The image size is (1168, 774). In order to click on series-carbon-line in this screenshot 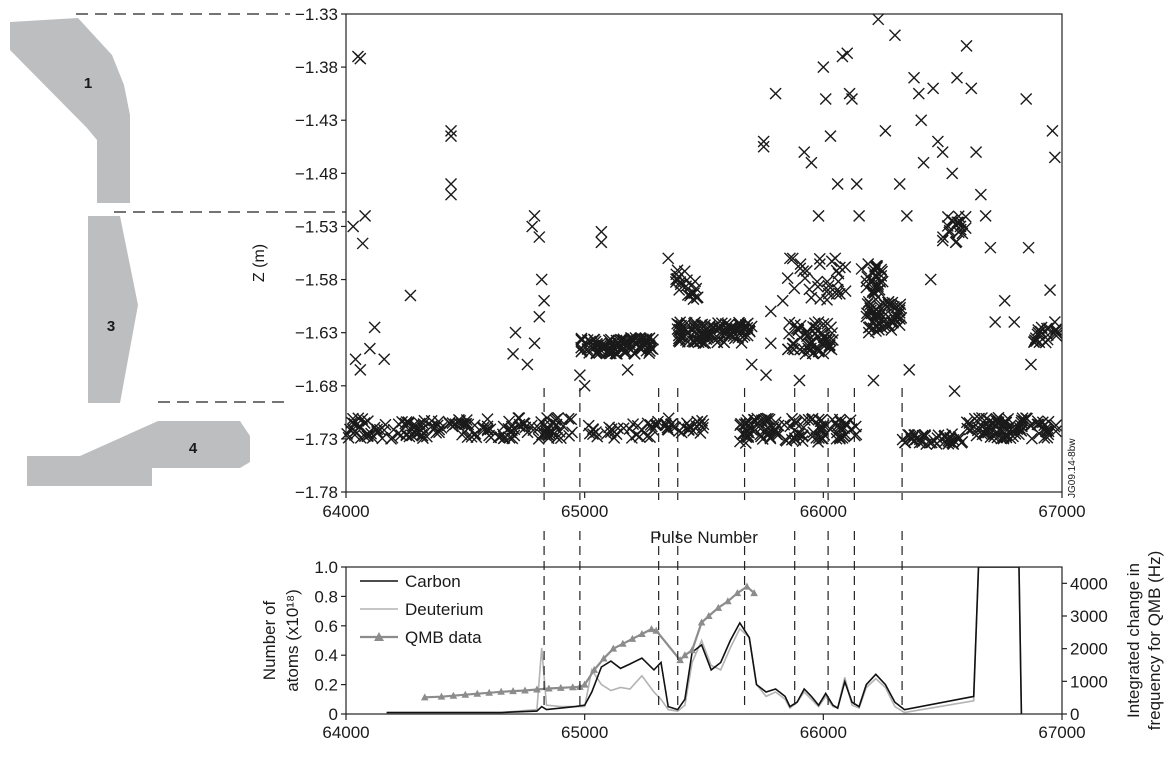, I will do `click(704, 641)`.